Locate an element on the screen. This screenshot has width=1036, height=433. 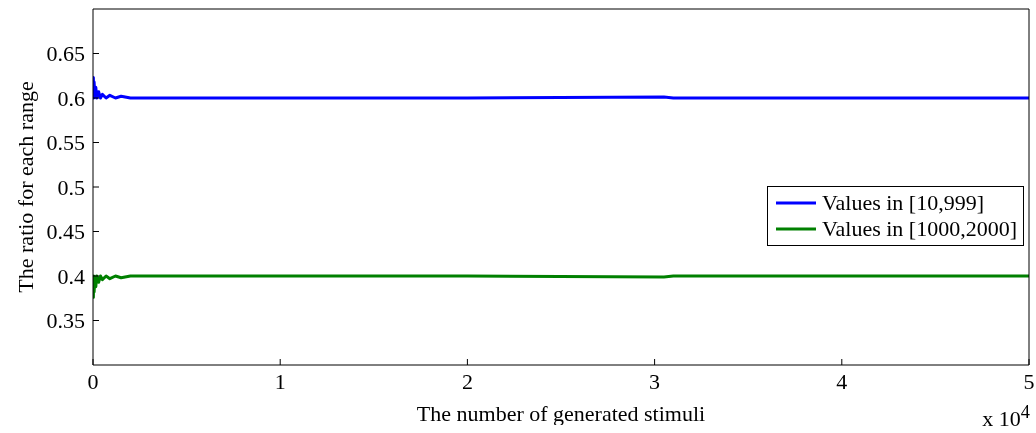
x-axis-title: The number of generated stimuli is located at coordinates (561, 413).